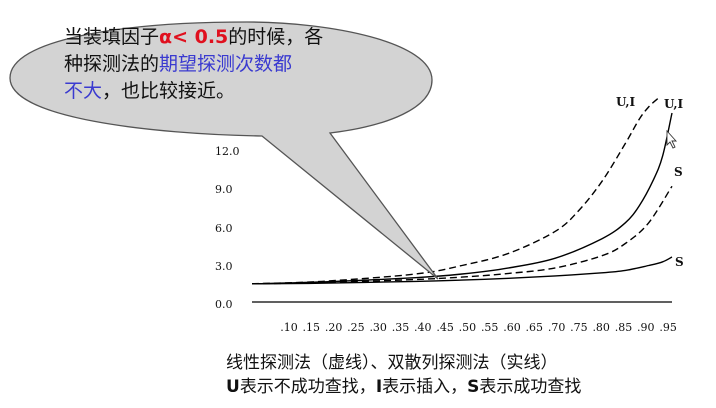 The height and width of the screenshot is (408, 716). What do you see at coordinates (356, 327) in the screenshot?
I see `x-tick-label: .25` at bounding box center [356, 327].